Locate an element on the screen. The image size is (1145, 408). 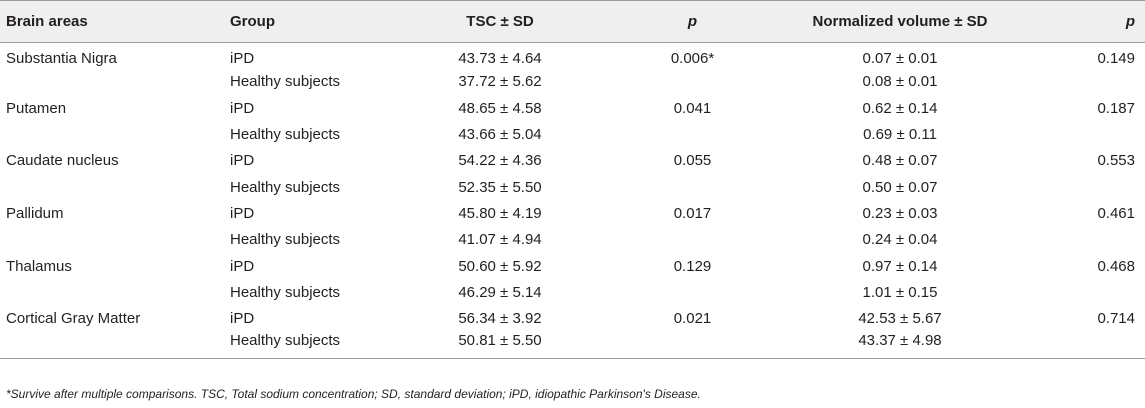
cell-tsc: 56.34 ± 3.92 is located at coordinates (500, 319).